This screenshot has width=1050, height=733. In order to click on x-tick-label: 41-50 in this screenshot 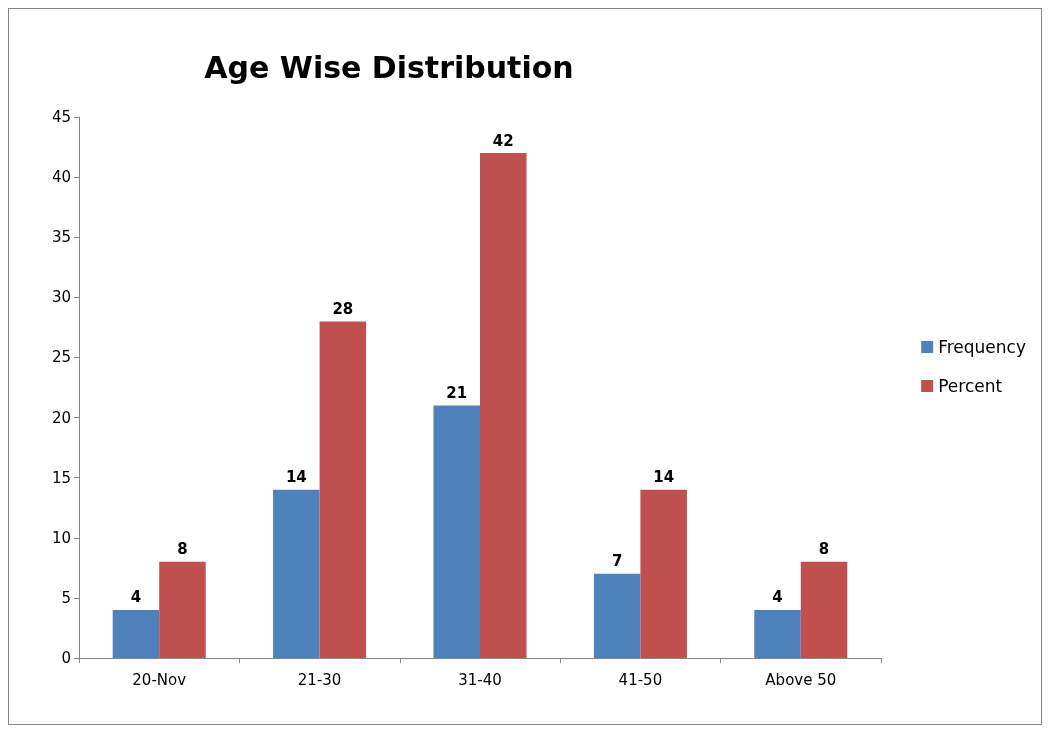, I will do `click(640, 679)`.